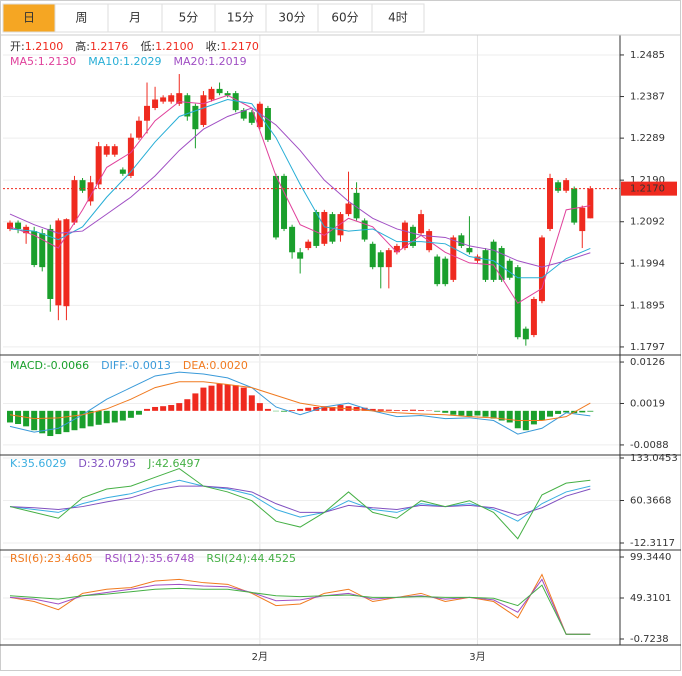  I want to click on tab-label: 60分, so click(344, 18).